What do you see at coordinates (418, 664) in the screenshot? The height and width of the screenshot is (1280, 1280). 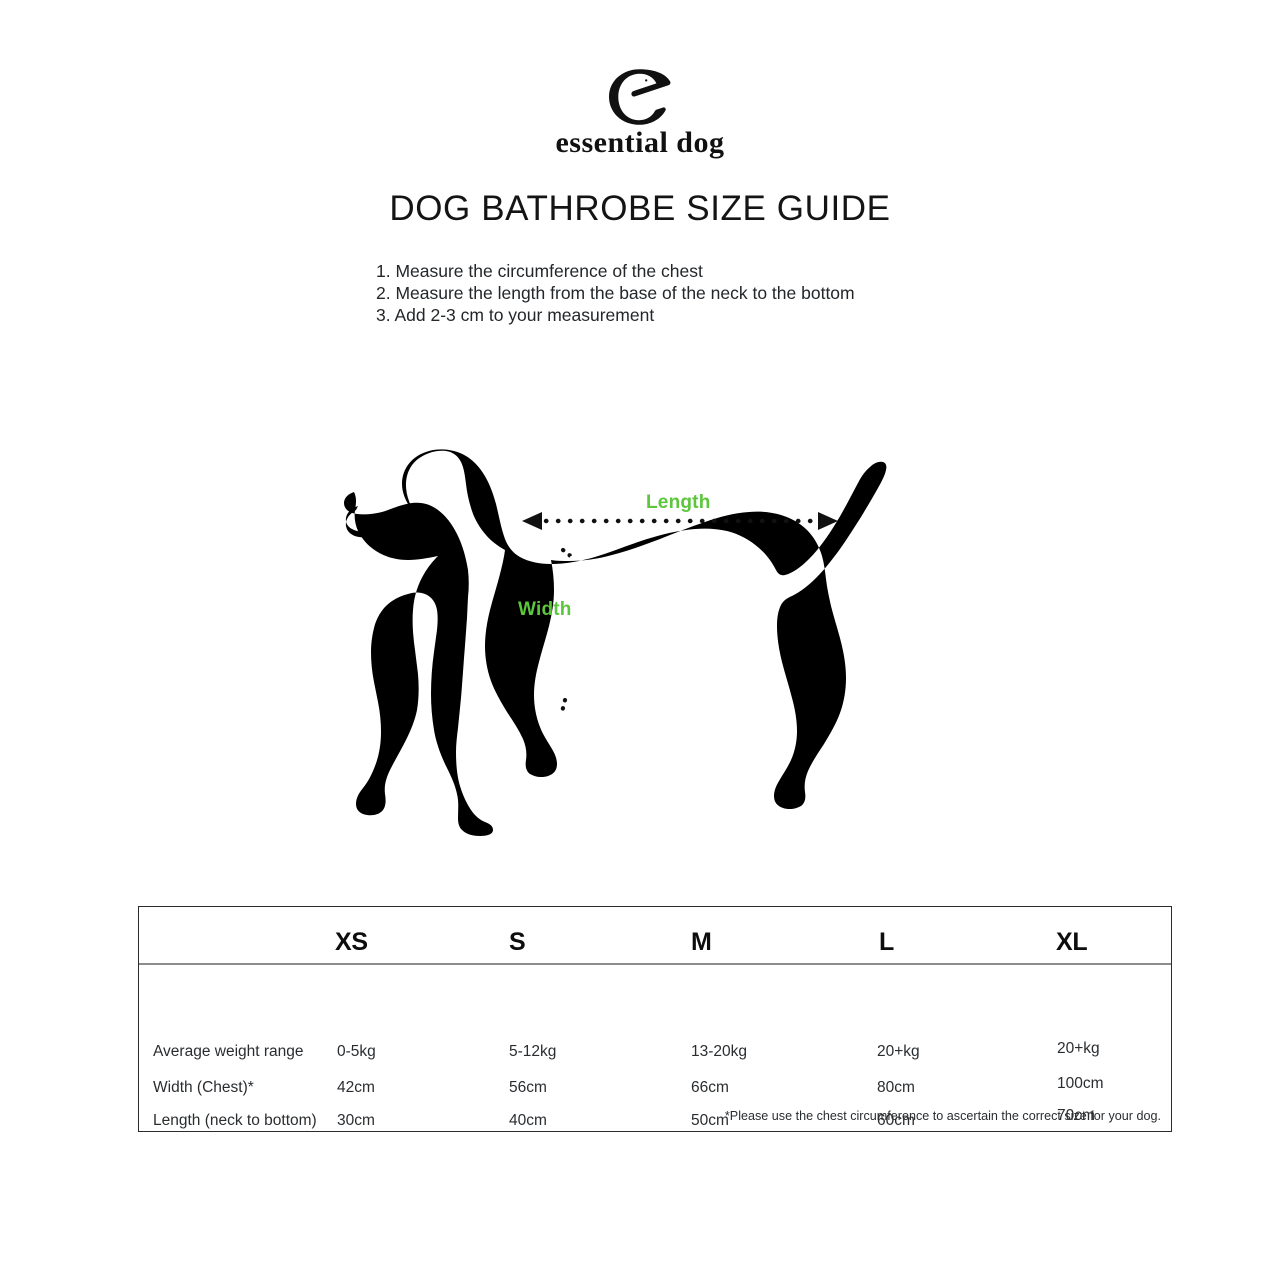 I see `dog-silhouette-icon` at bounding box center [418, 664].